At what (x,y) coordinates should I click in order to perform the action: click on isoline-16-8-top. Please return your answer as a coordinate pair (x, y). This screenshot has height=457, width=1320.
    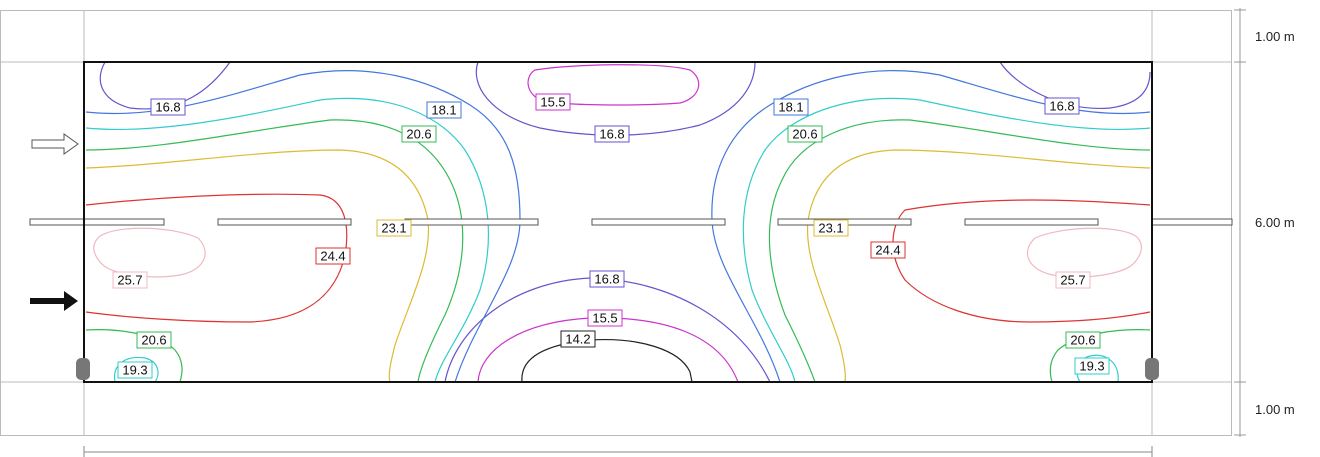
    Looking at the image, I should click on (615, 98).